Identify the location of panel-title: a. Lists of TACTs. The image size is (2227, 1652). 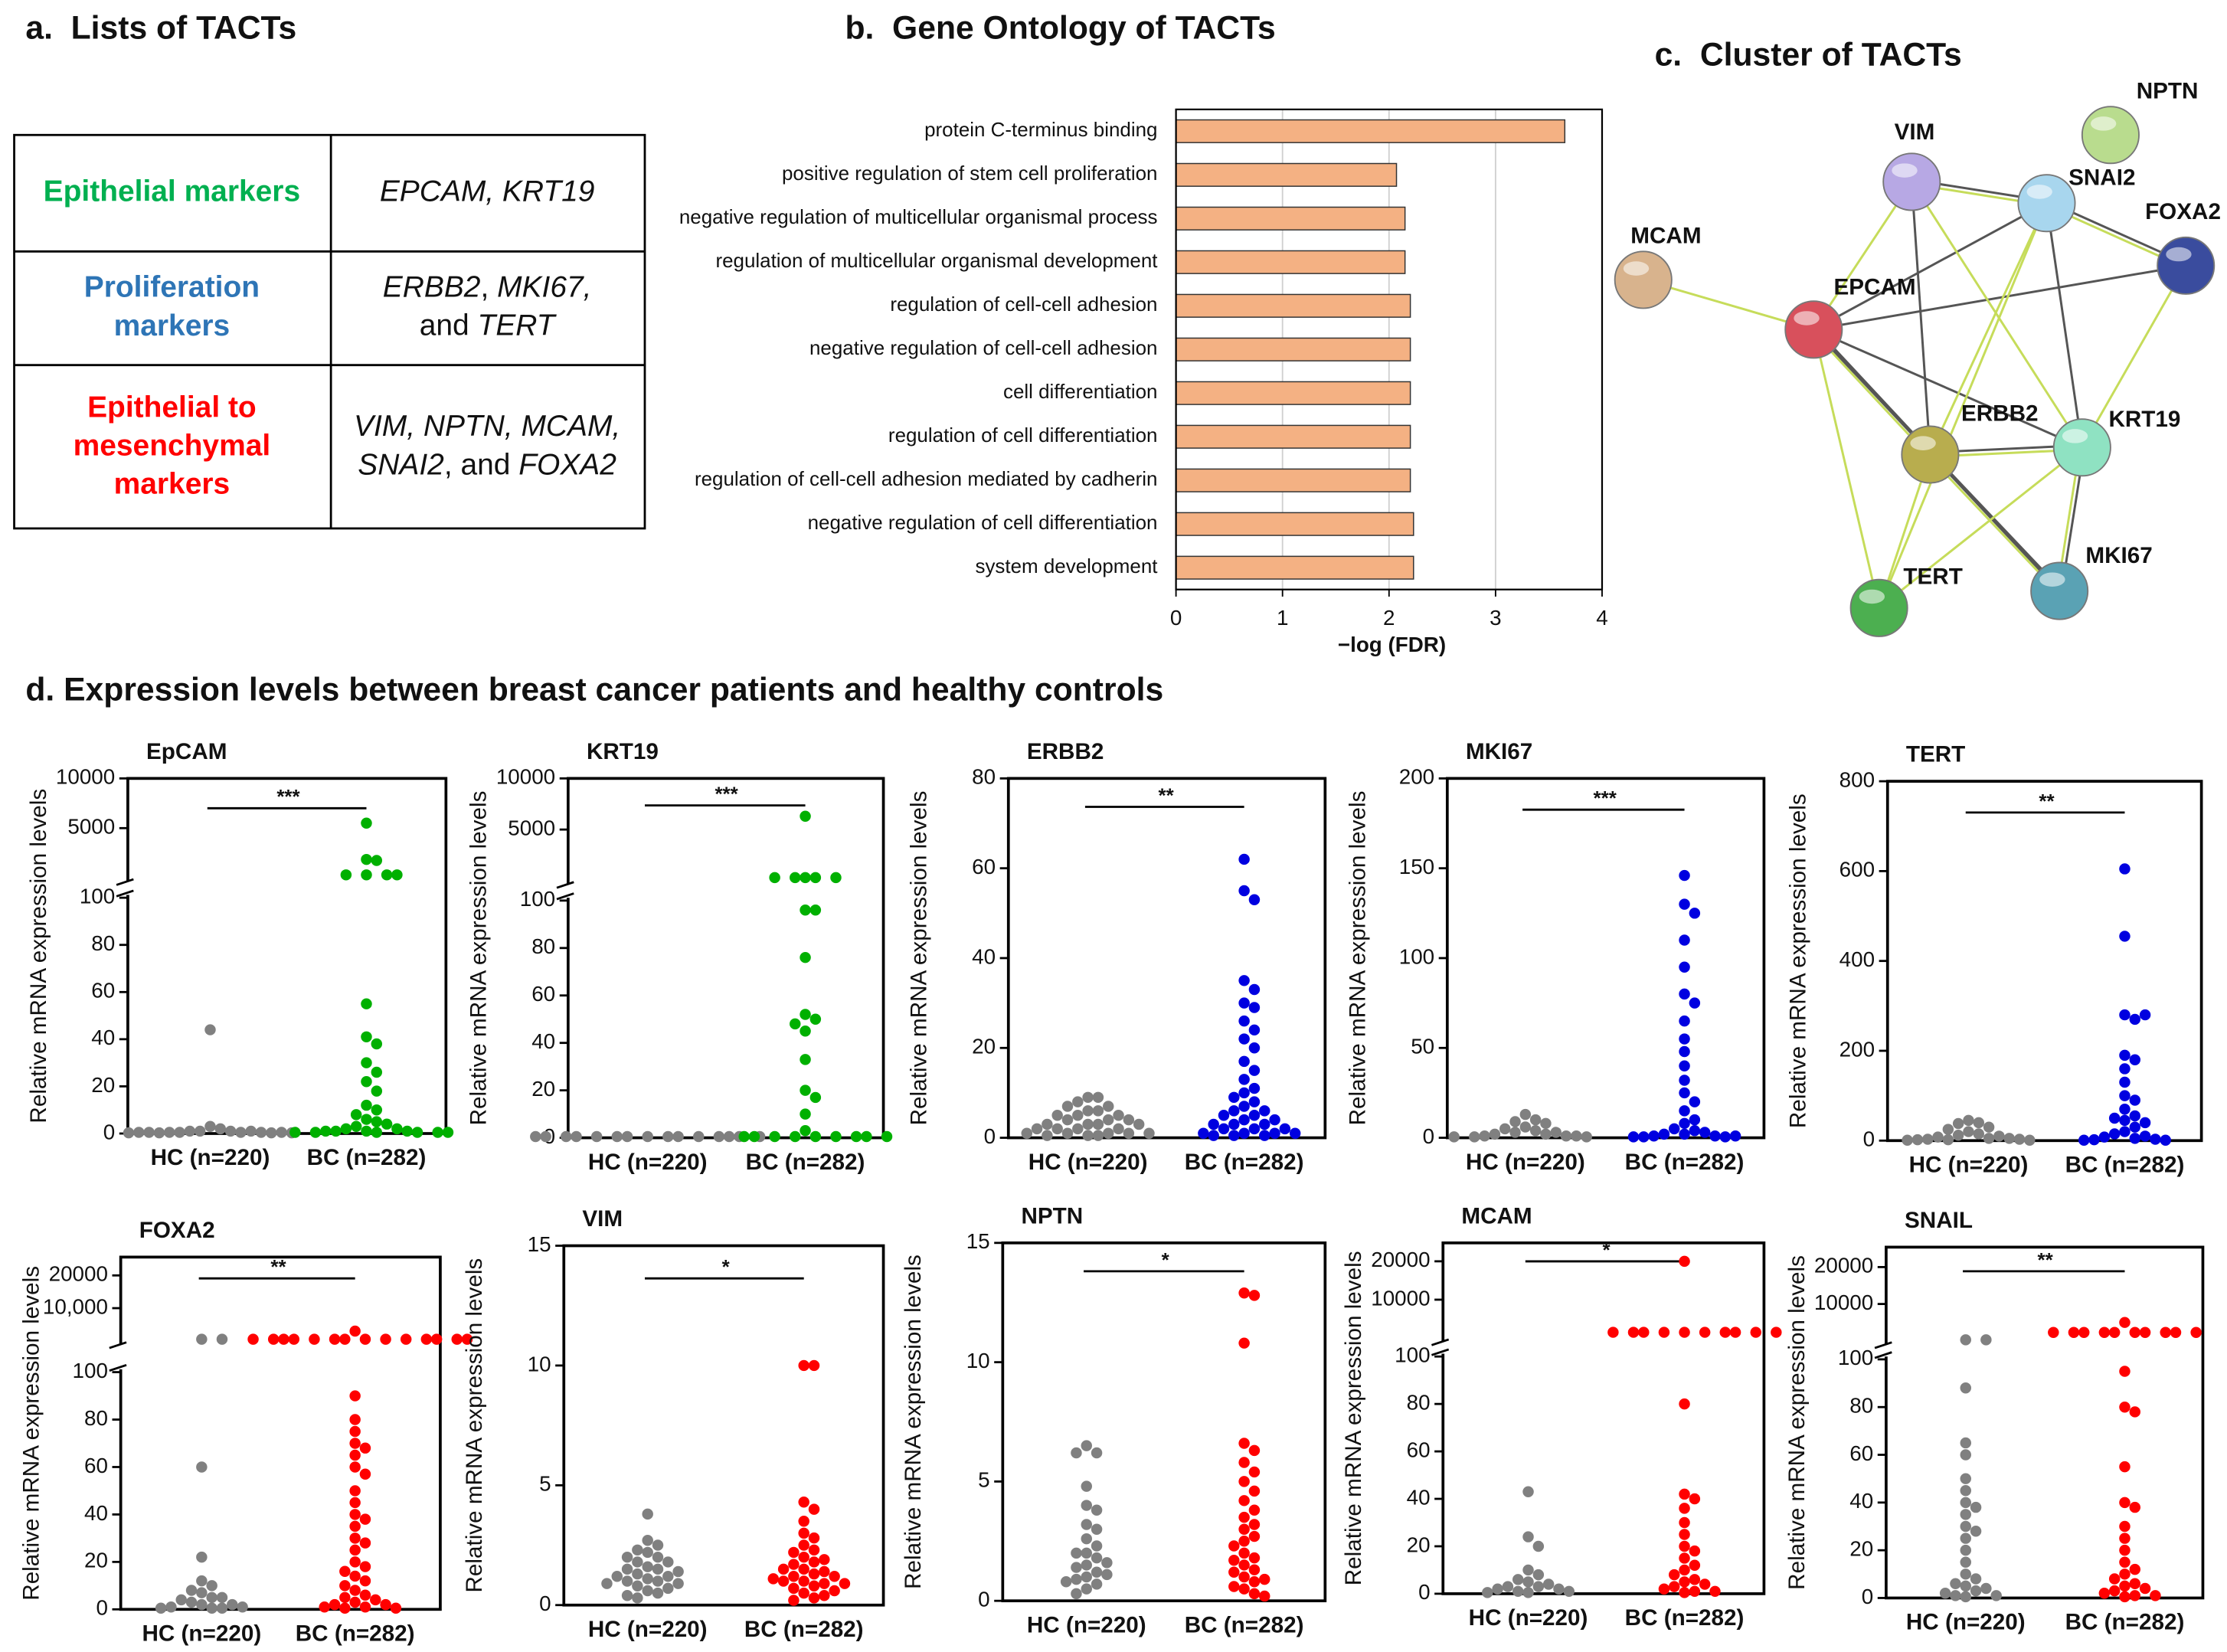
(160, 27).